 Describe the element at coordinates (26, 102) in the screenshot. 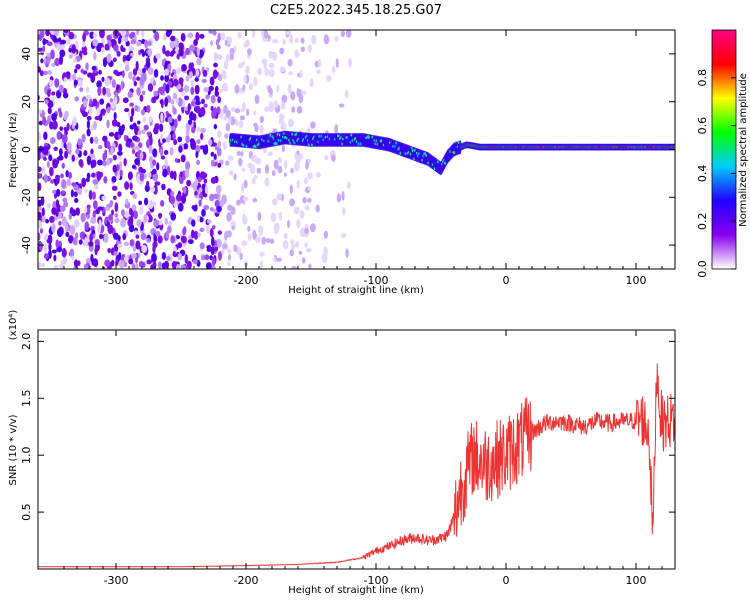

I see `y-tick-label: 20` at that location.